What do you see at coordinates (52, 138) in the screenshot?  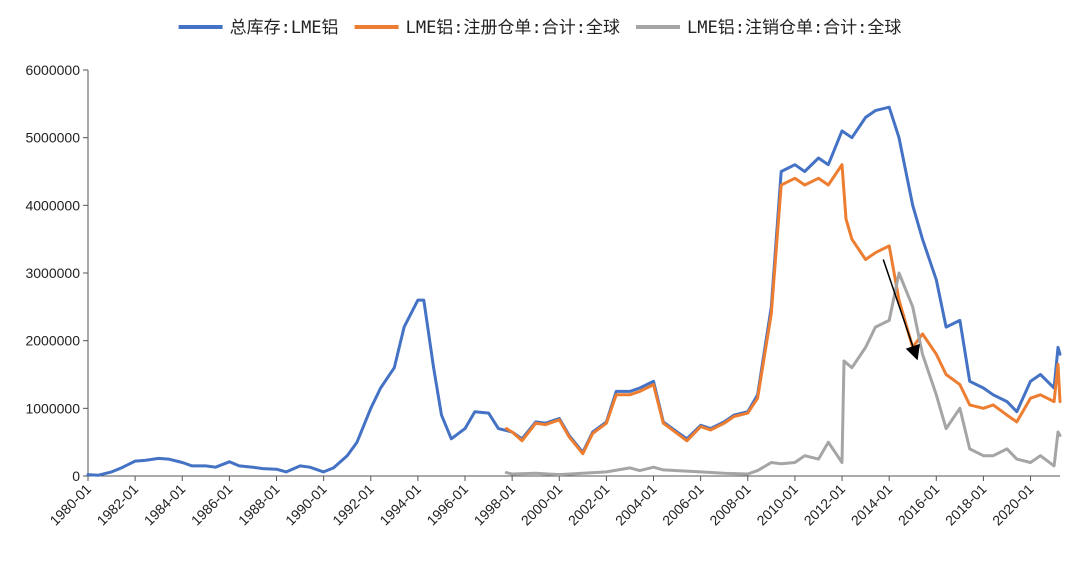 I see `y-tick-label: 5000000` at bounding box center [52, 138].